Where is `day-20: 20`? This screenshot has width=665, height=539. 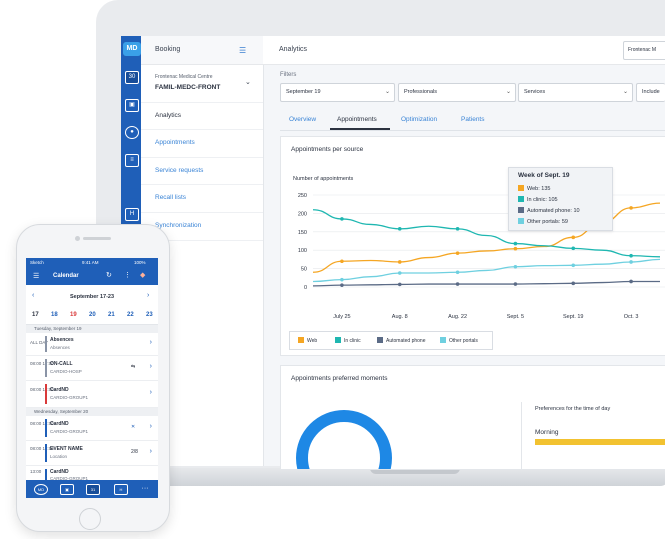
day-20: 20 is located at coordinates (92, 315).